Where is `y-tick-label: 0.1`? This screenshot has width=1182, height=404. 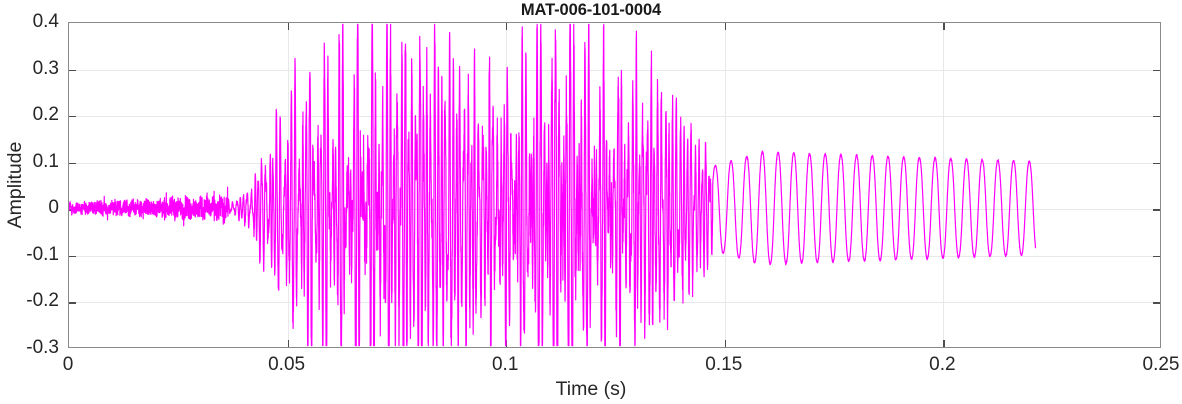 y-tick-label: 0.1 is located at coordinates (45, 161).